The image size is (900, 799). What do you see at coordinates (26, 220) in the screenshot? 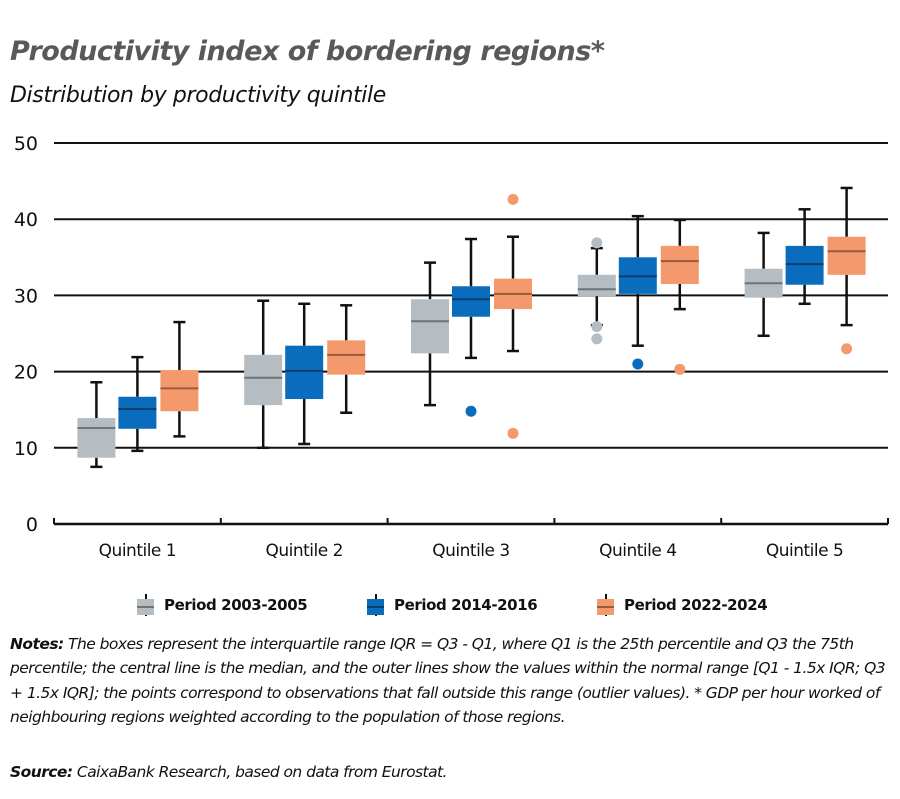
I see `y-tick-label: 40` at bounding box center [26, 220].